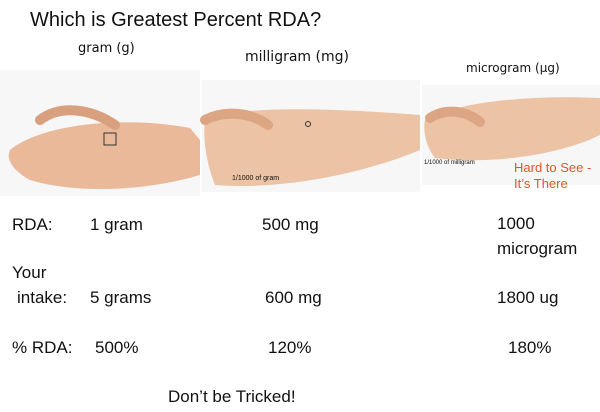 Image resolution: width=600 pixels, height=412 pixels. What do you see at coordinates (32, 224) in the screenshot?
I see `row-label: RDA:` at bounding box center [32, 224].